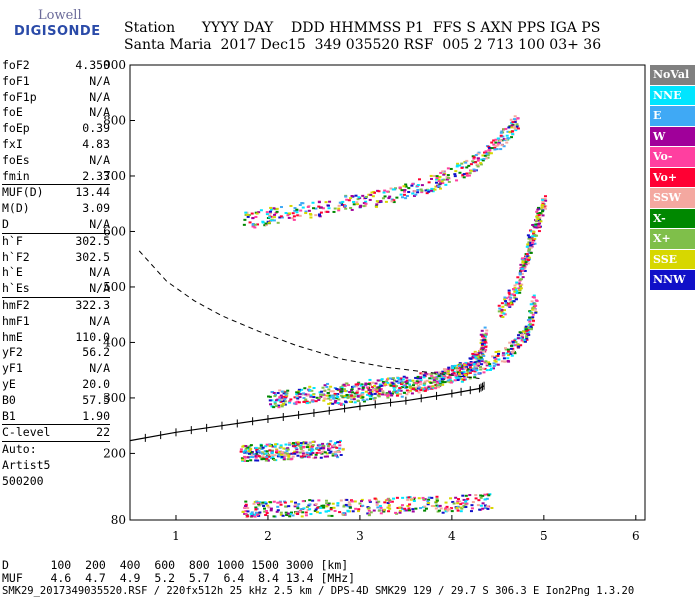 Image resolution: width=700 pixels, height=600 pixels. Describe the element at coordinates (56, 401) in the screenshot. I see `param-row: B0 57.5` at that location.